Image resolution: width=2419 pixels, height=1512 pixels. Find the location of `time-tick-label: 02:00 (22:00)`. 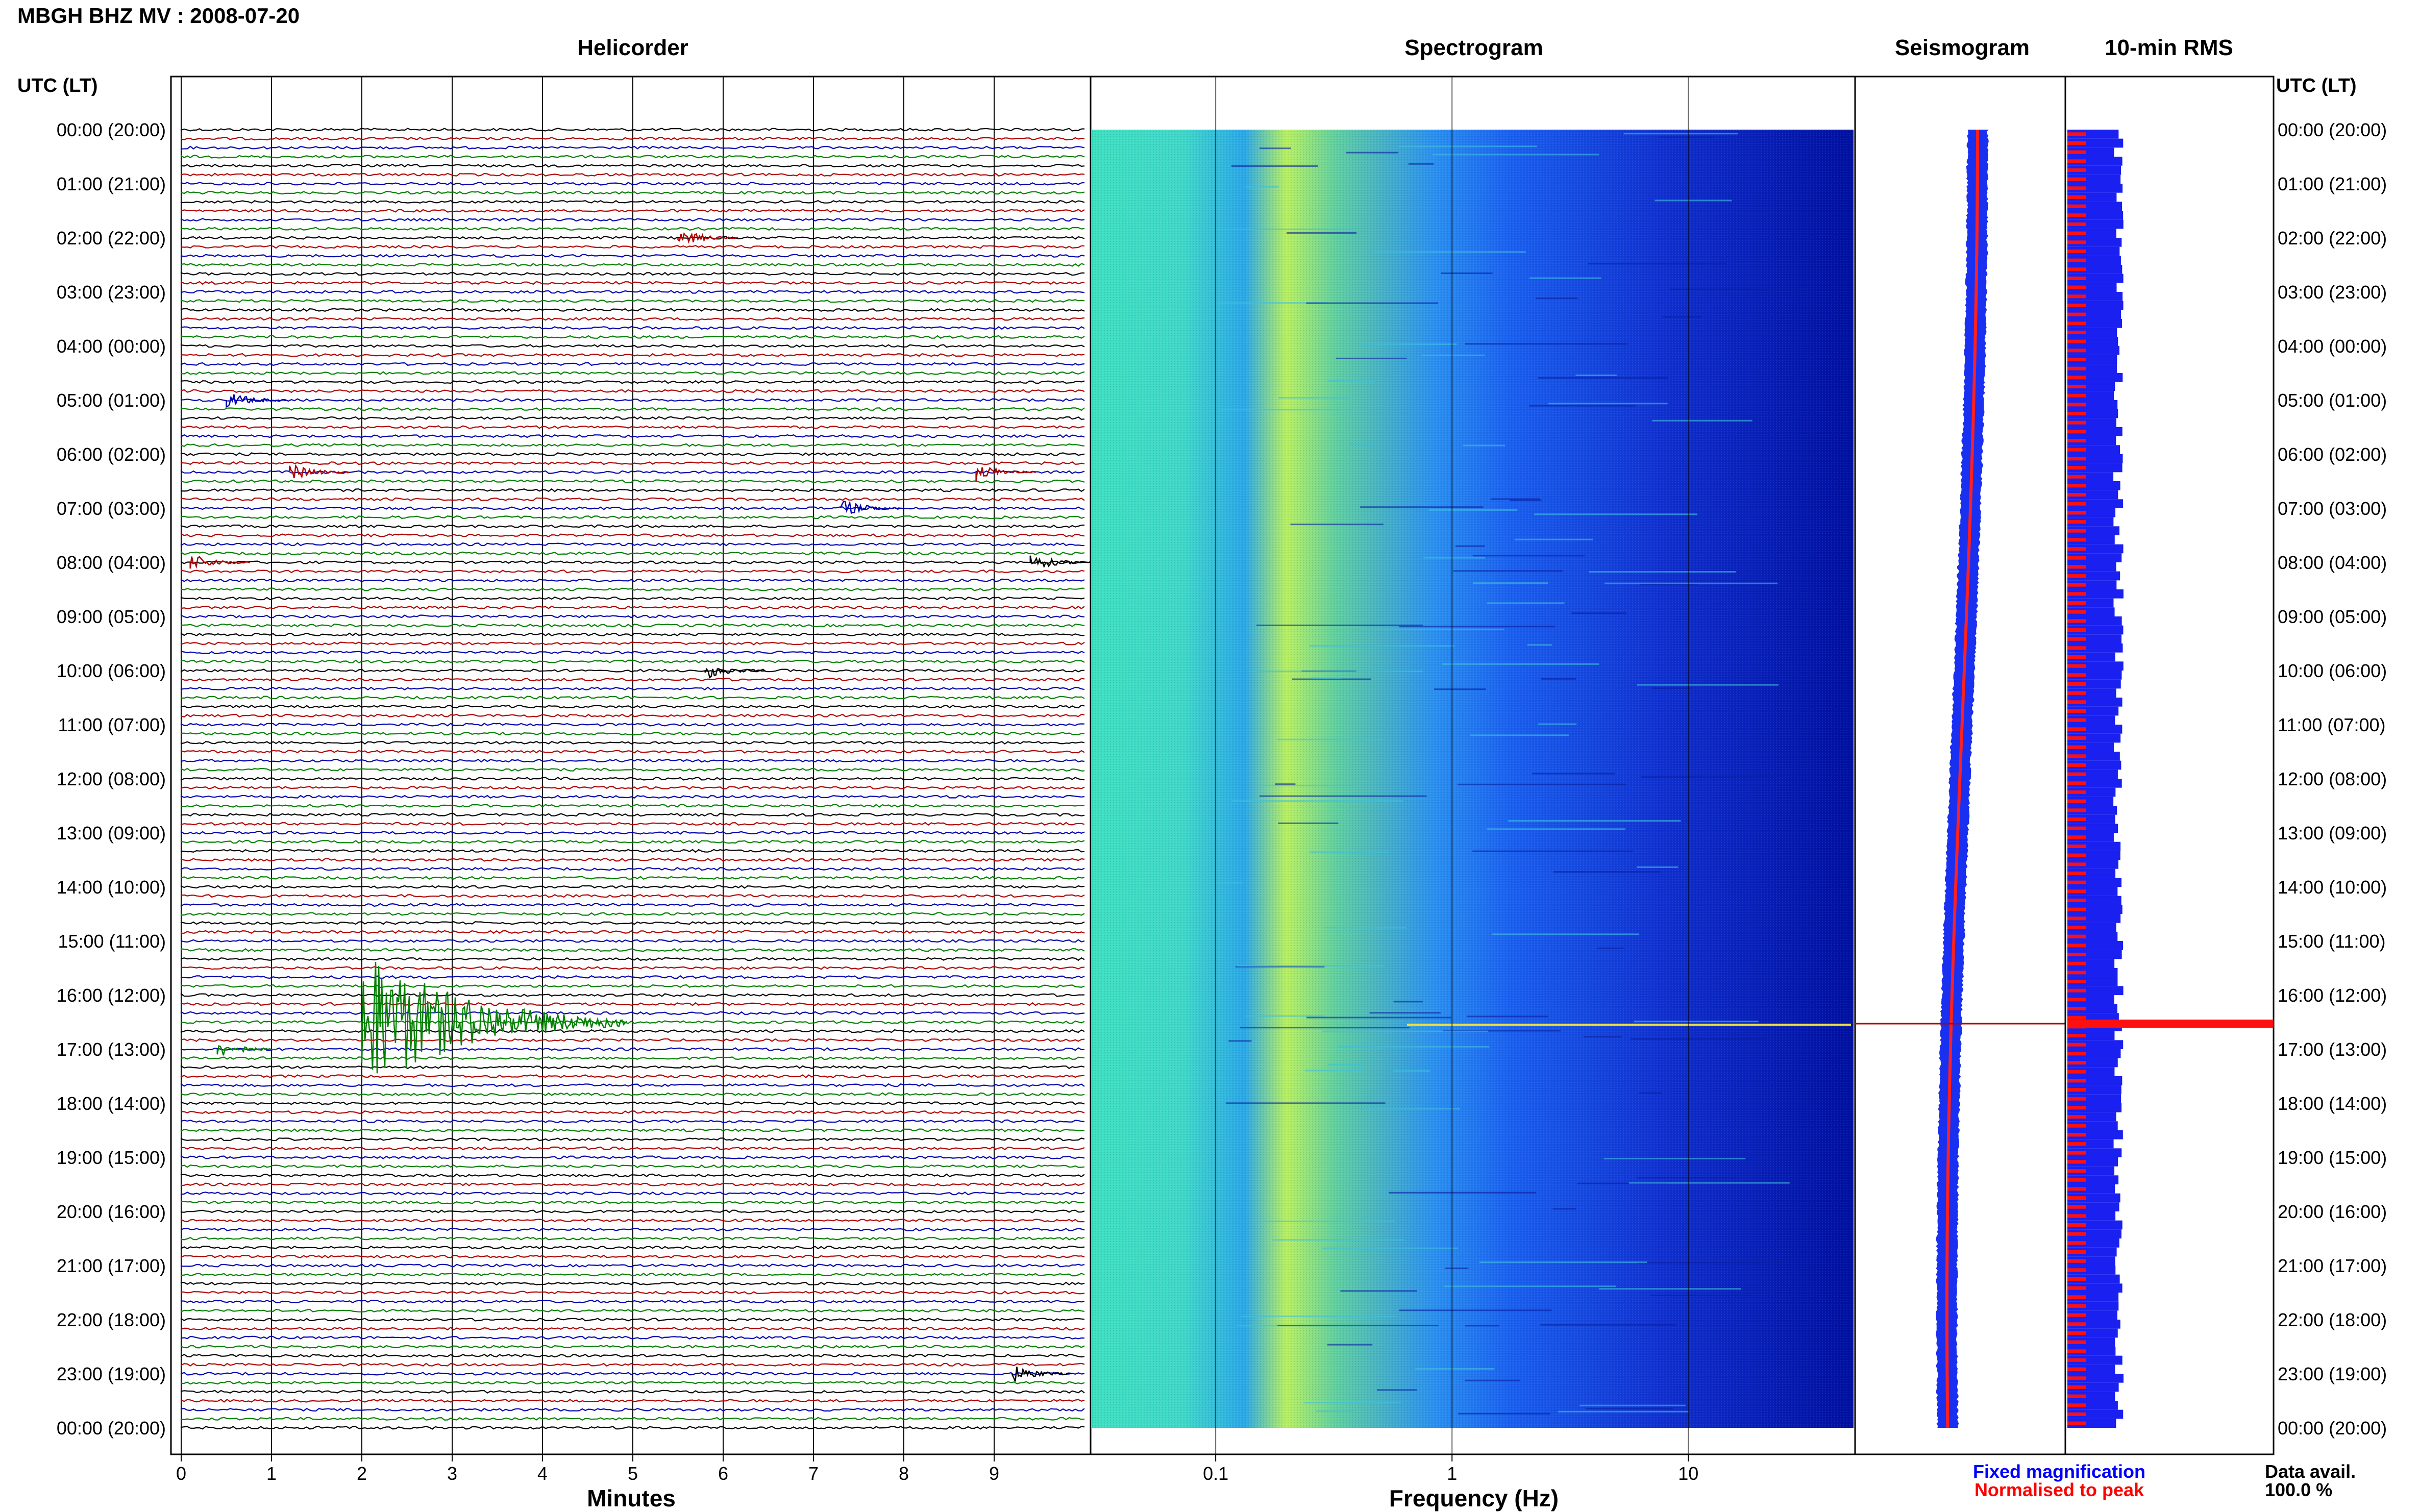

time-tick-label: 02:00 (22:00) is located at coordinates (2332, 238).